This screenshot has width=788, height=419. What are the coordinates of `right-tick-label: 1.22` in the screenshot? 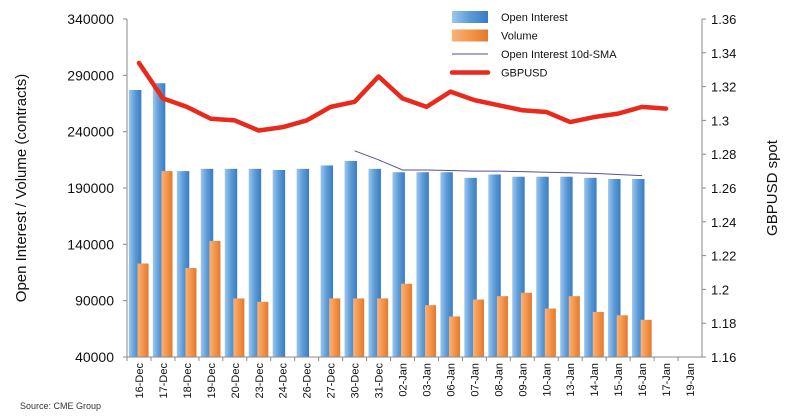 It's located at (723, 256).